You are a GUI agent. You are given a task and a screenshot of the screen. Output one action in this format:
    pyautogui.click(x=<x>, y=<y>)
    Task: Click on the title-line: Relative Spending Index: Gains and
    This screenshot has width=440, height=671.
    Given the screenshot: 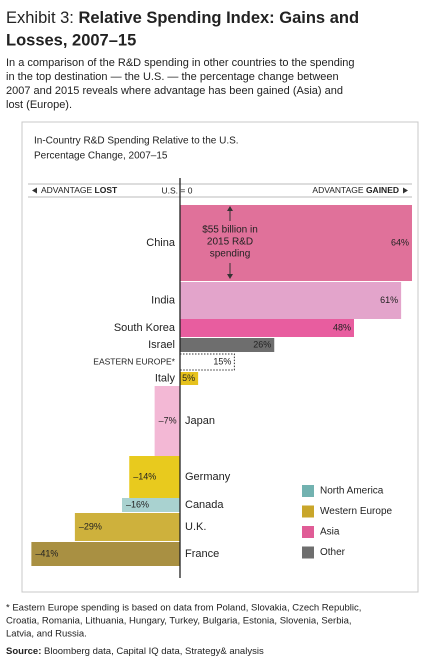 What is the action you would take?
    pyautogui.click(x=218, y=18)
    